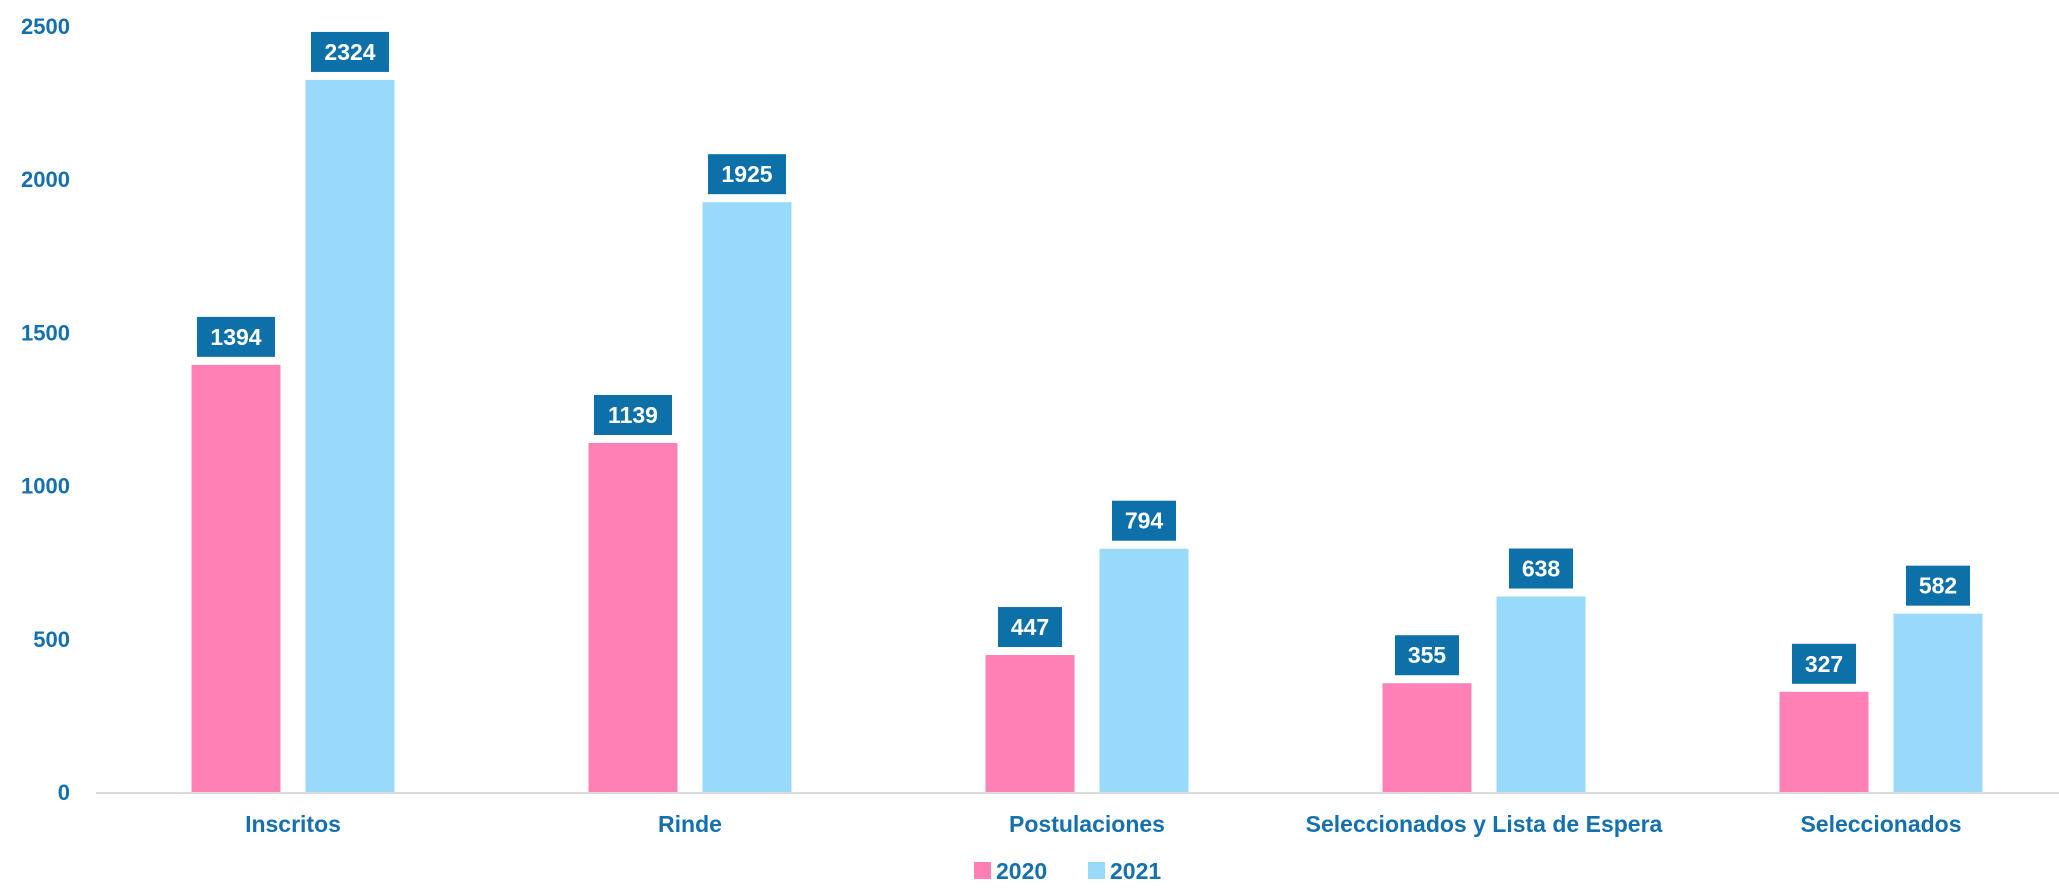 The width and height of the screenshot is (2059, 894). I want to click on x-category-label: Postulaciones, so click(1087, 824).